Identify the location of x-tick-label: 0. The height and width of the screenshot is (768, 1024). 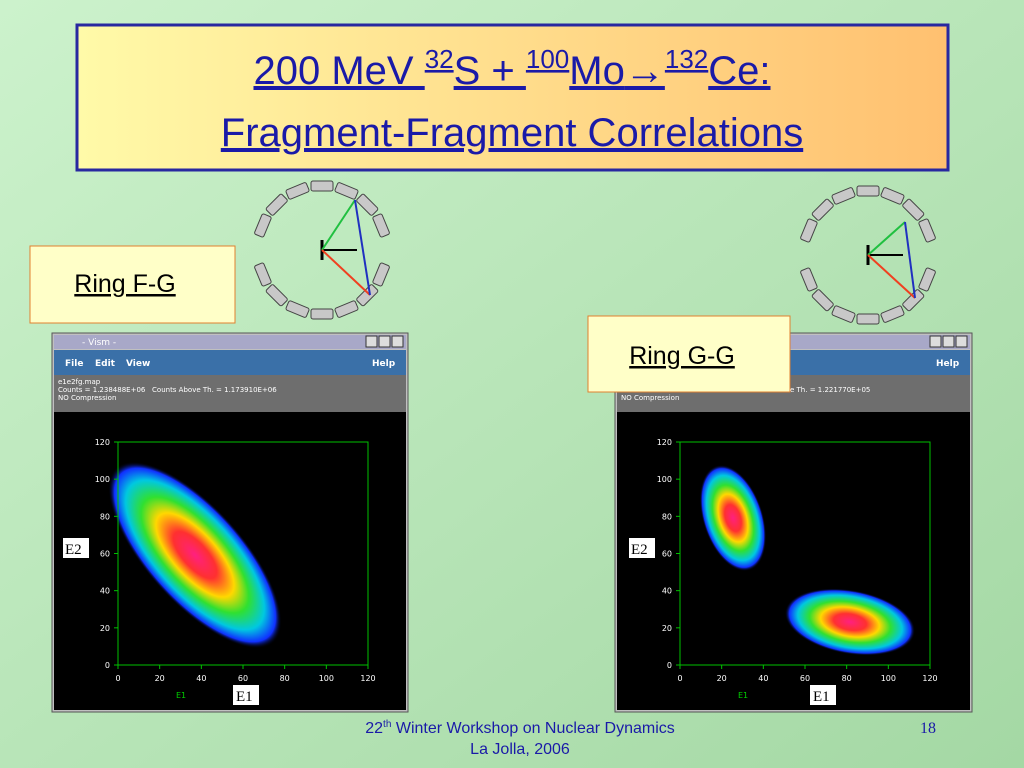
(117, 678).